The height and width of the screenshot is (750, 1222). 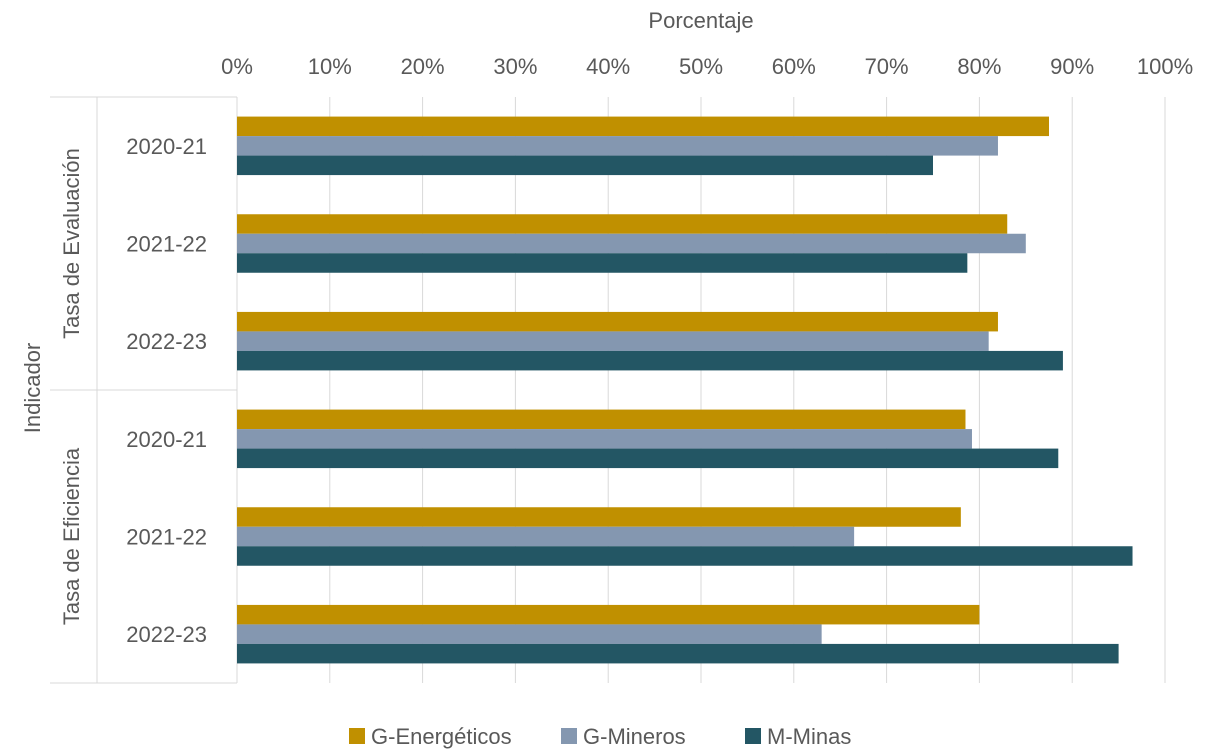 I want to click on legend: G-Energéticos G-Mineros M-Minas, so click(x=600, y=736).